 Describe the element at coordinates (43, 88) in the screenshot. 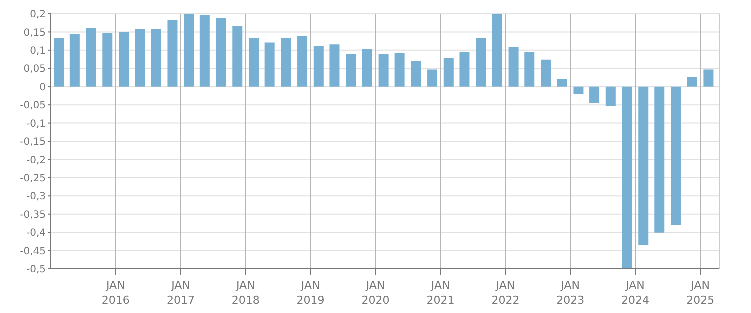

I see `y-tick-label: 0` at that location.